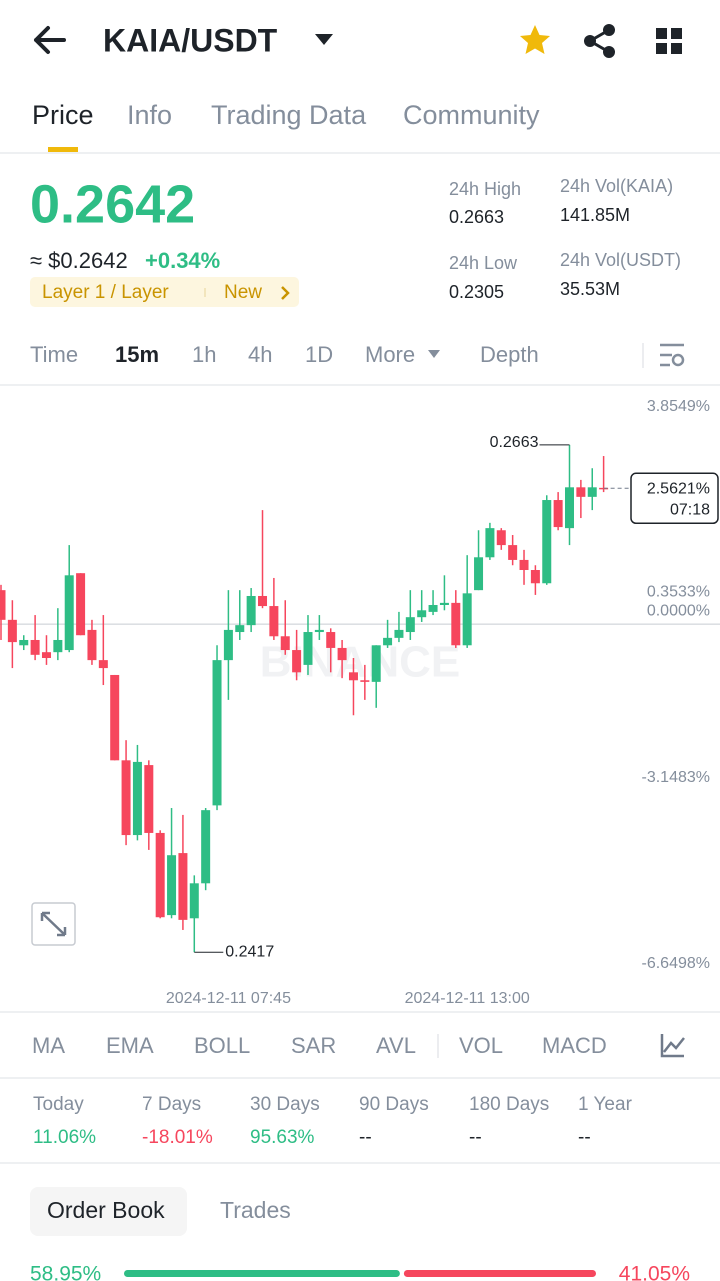 The height and width of the screenshot is (1281, 720). I want to click on tab: Price, so click(63, 115).